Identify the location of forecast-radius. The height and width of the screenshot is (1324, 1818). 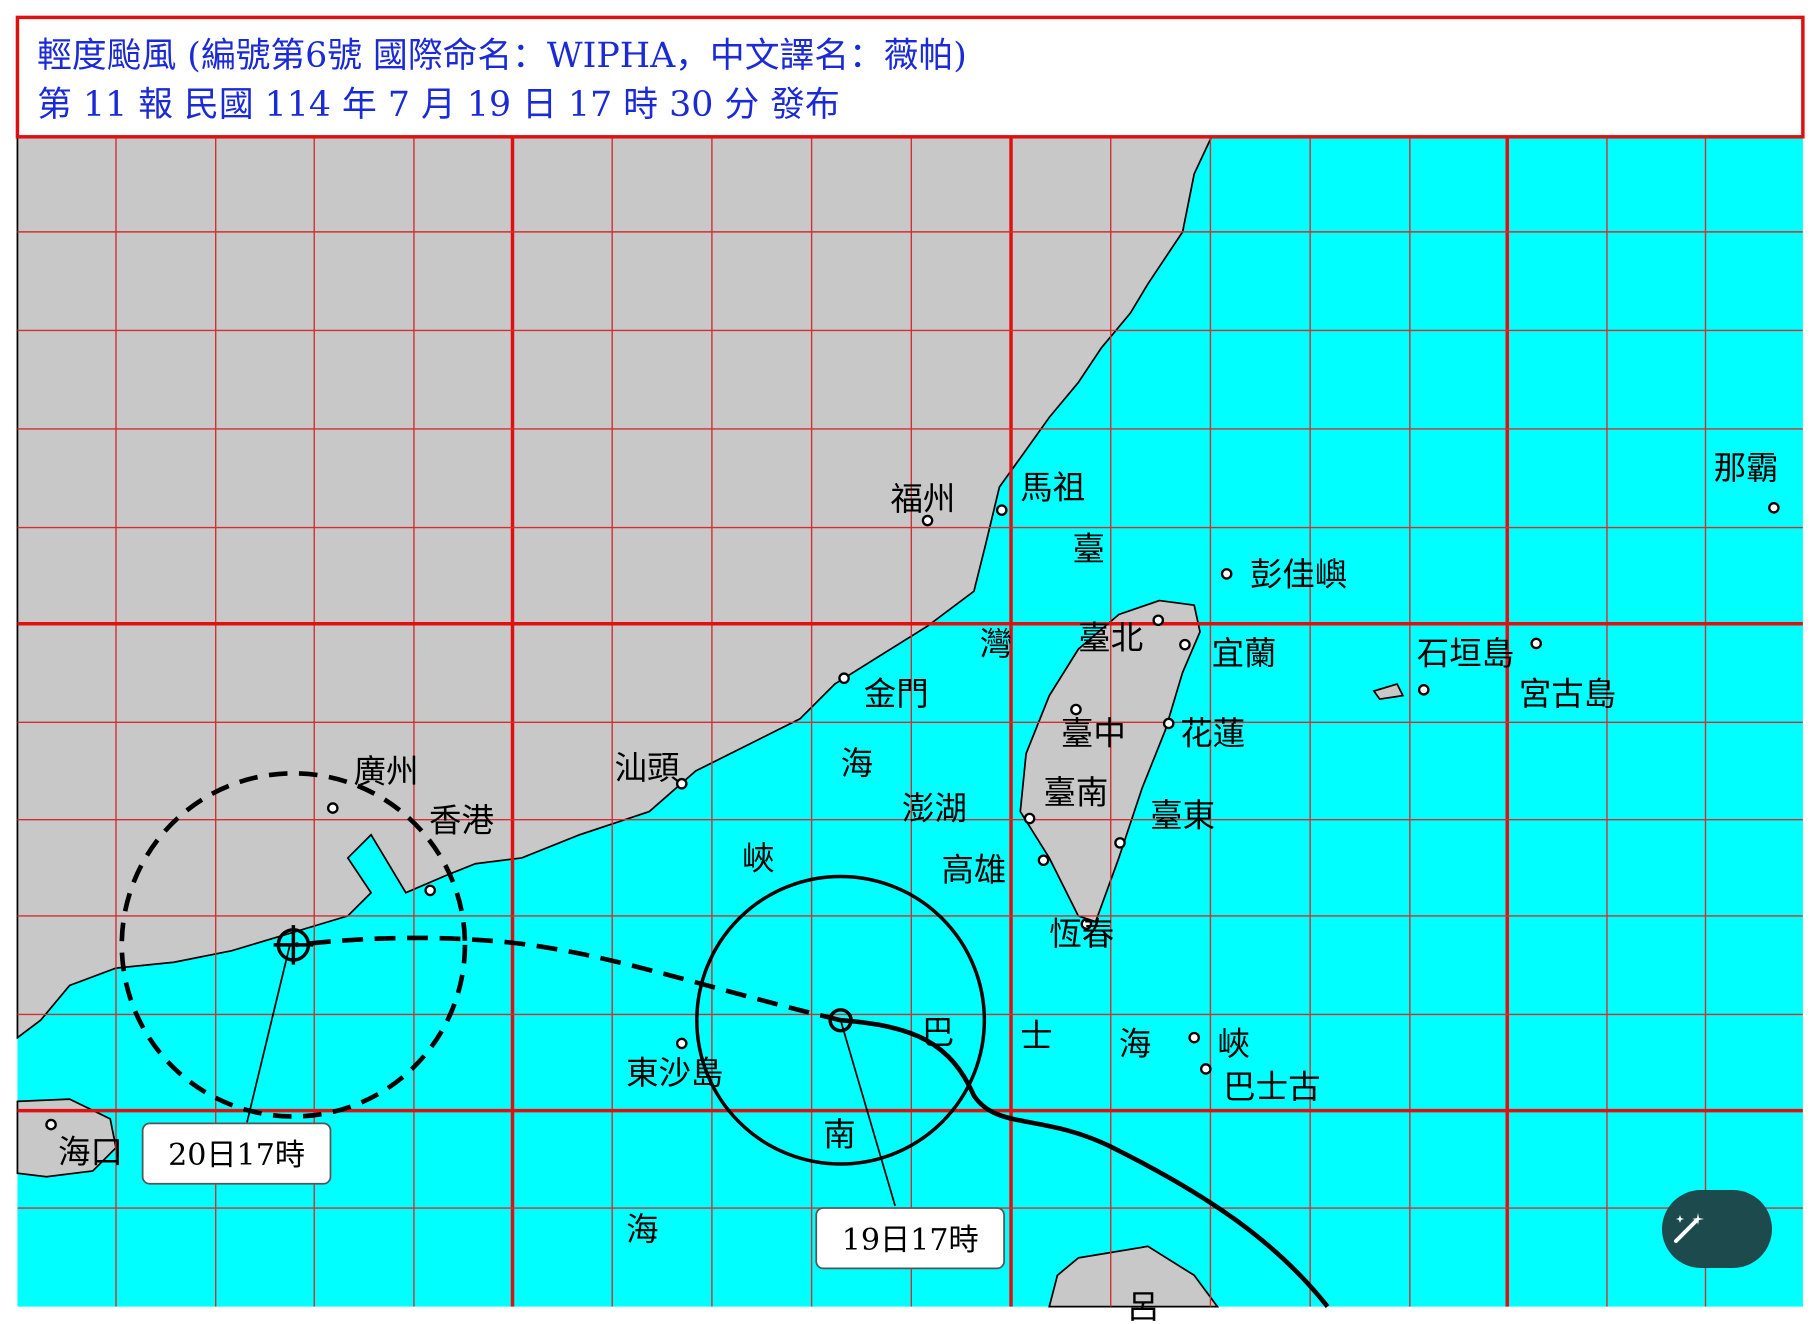
(293, 944).